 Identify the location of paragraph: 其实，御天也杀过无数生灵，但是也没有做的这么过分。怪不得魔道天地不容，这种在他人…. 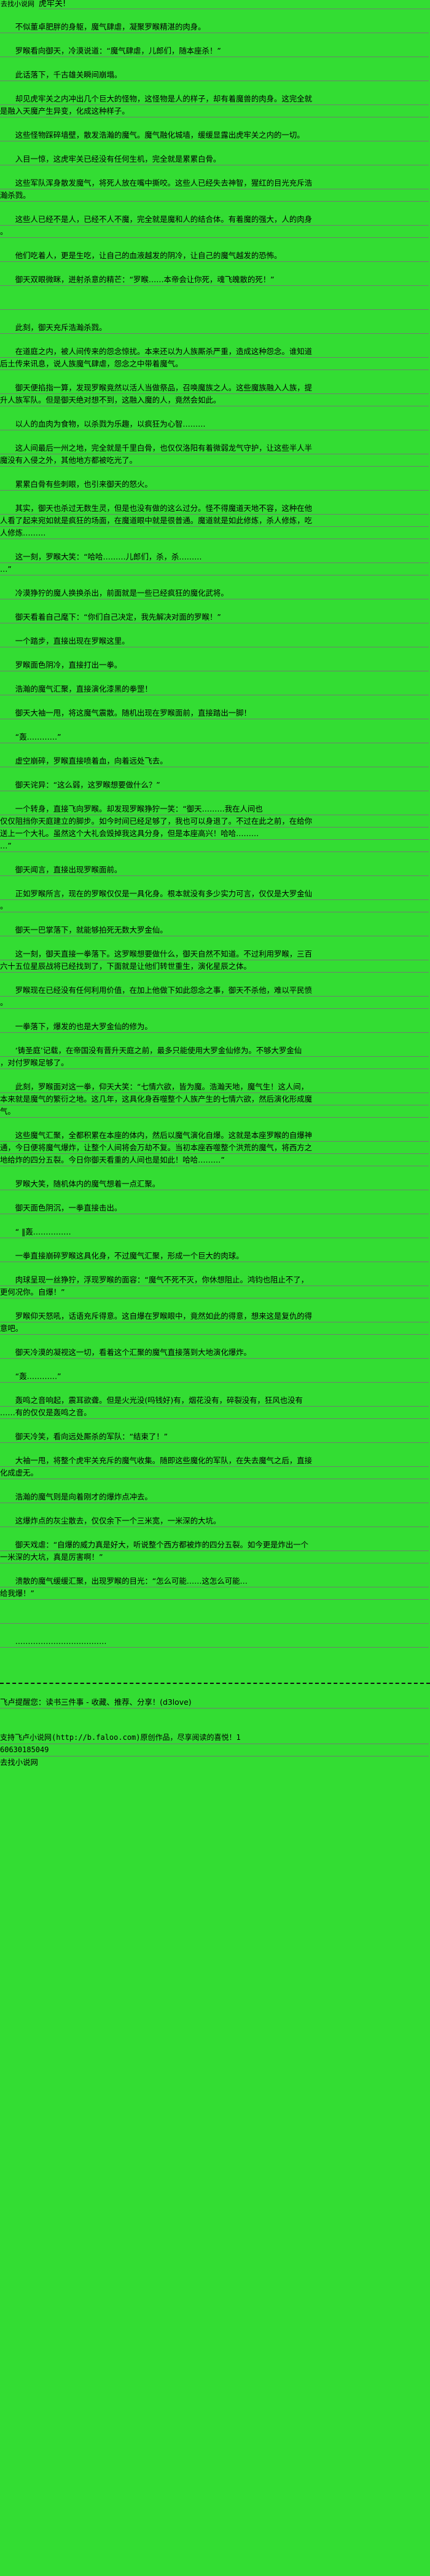
(215, 521).